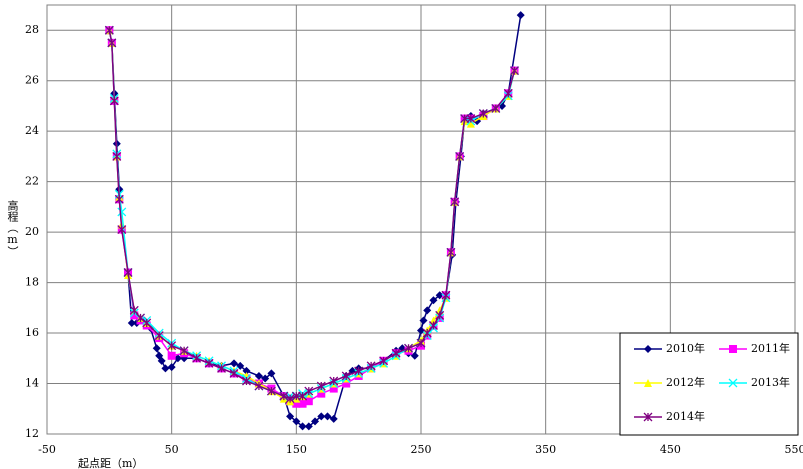 Image resolution: width=803 pixels, height=469 pixels. Describe the element at coordinates (685, 416) in the screenshot. I see `legend-label: 2014年` at that location.